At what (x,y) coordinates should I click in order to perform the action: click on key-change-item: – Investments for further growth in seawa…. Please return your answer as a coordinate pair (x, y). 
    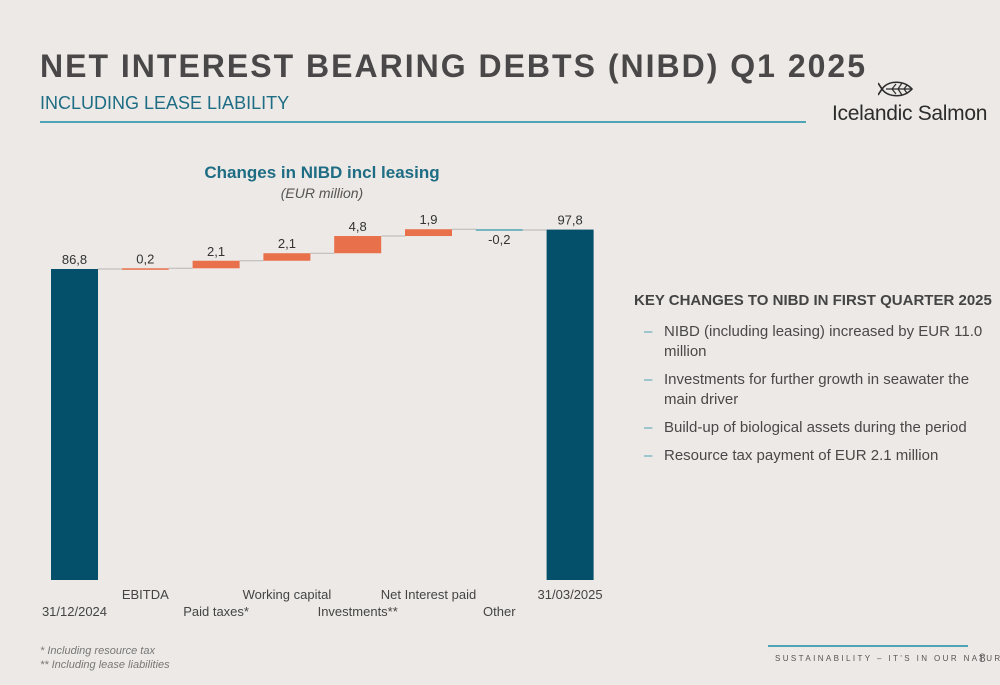
    Looking at the image, I should click on (814, 390).